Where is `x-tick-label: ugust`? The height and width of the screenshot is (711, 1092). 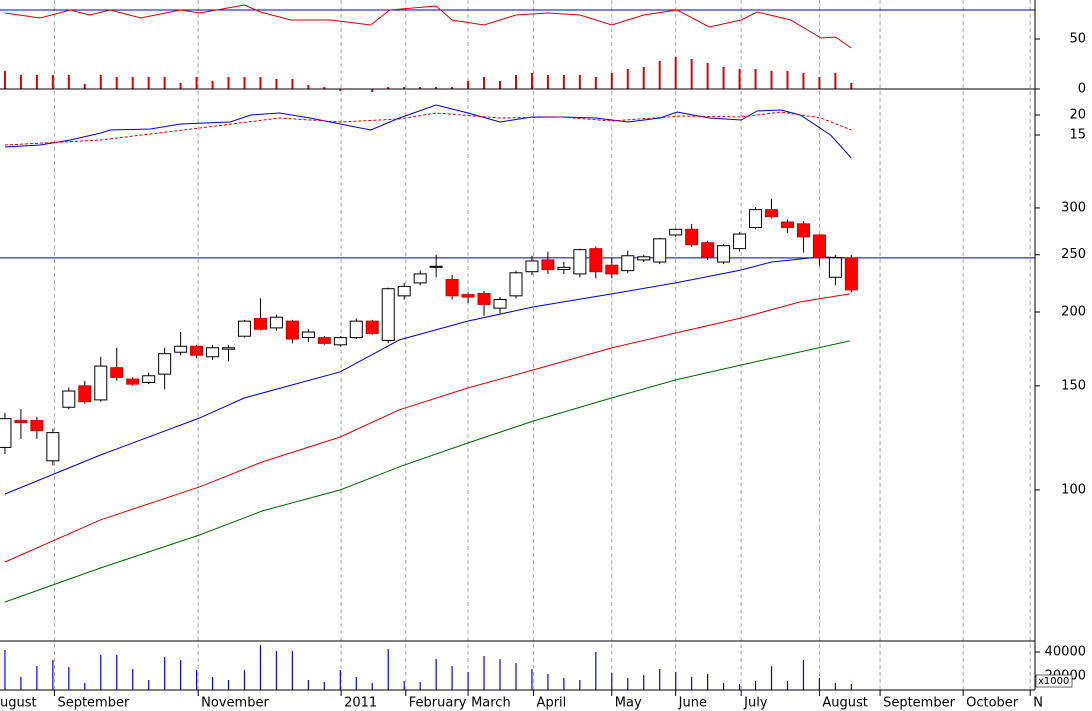
x-tick-label: ugust is located at coordinates (18, 703).